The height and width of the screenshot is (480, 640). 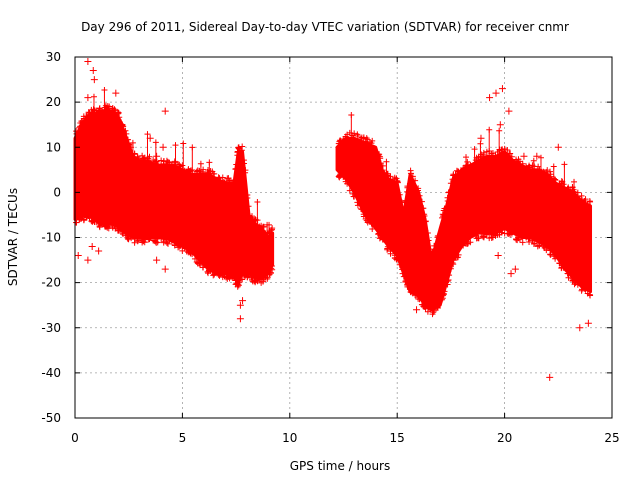 What do you see at coordinates (289, 438) in the screenshot?
I see `x-tick-label: 10` at bounding box center [289, 438].